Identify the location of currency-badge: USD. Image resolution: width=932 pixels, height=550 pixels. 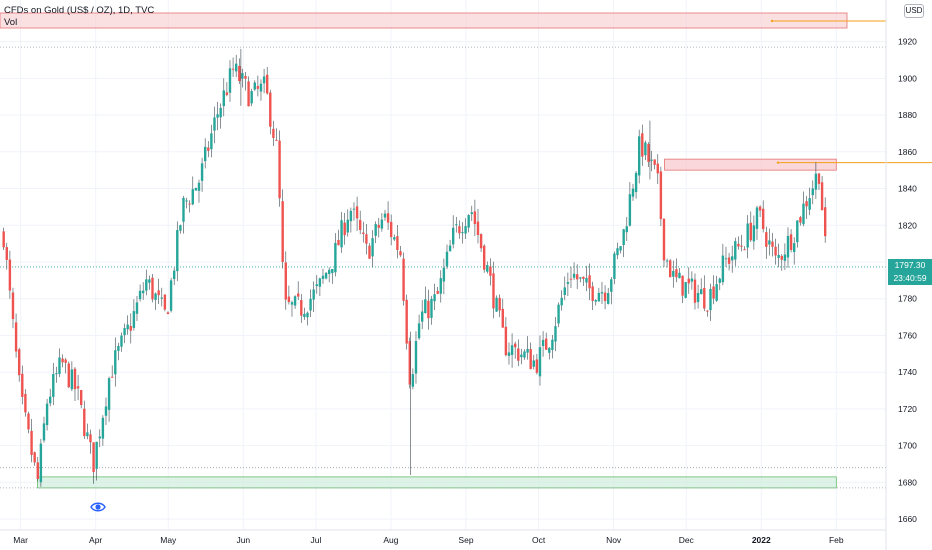
(914, 11).